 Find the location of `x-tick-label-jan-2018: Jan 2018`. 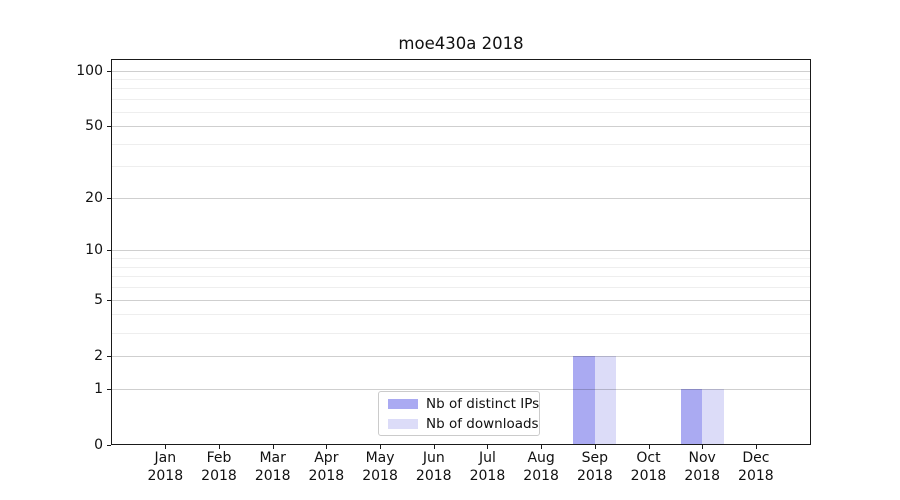

x-tick-label-jan-2018: Jan 2018 is located at coordinates (165, 467).